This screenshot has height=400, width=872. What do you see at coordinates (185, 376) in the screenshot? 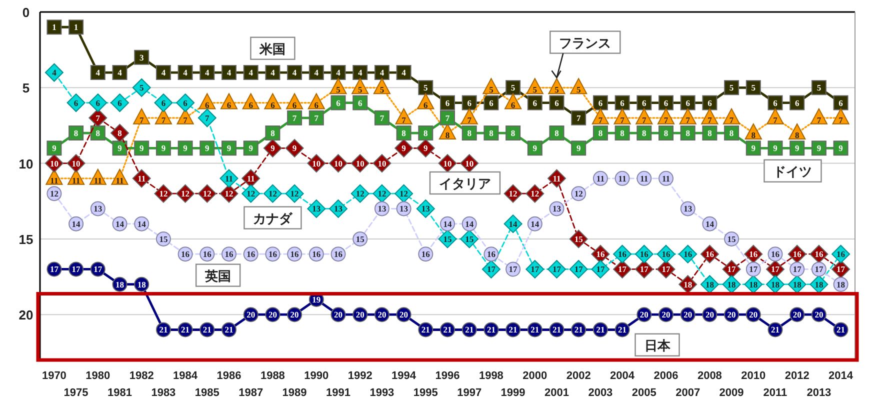
I see `x-tick-label: 1984` at bounding box center [185, 376].